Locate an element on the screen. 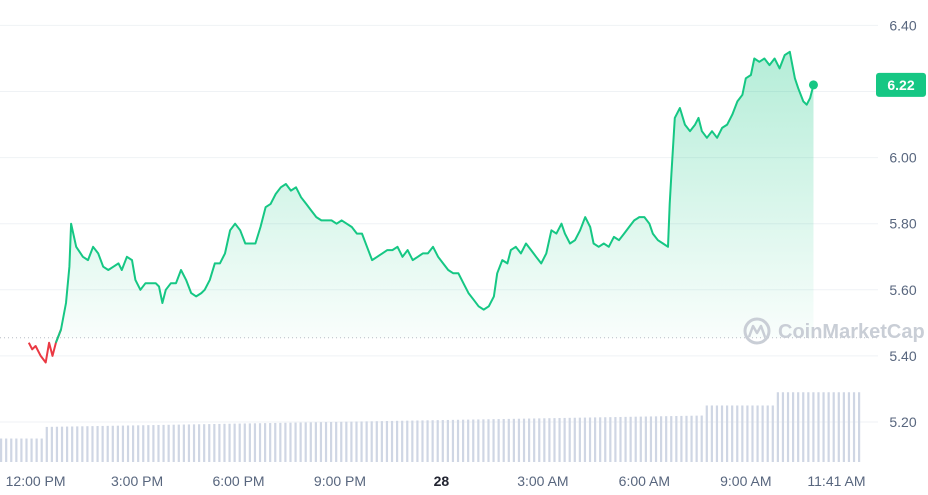 This screenshot has height=495, width=928. y-tick-label: 6.00 is located at coordinates (902, 158).